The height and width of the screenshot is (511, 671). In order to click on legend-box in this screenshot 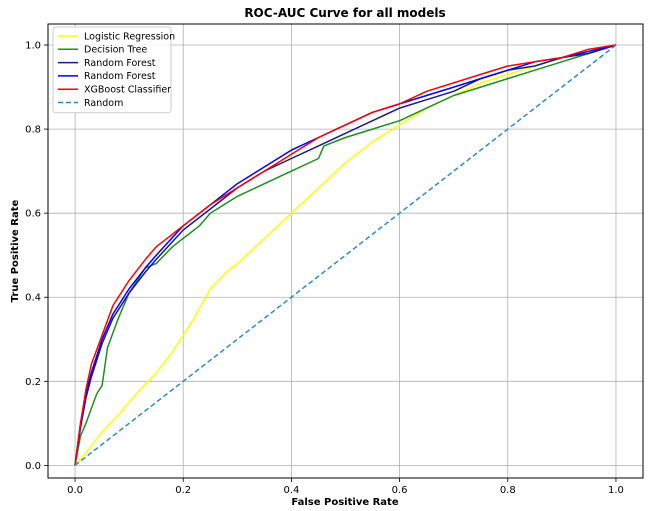, I will do `click(112, 70)`.